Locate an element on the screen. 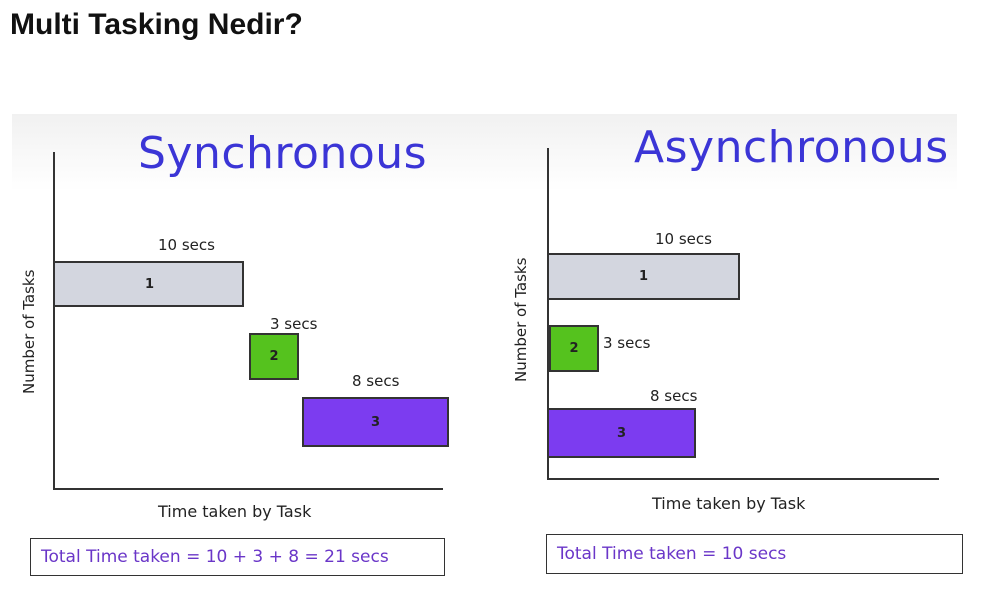 The height and width of the screenshot is (606, 993). page-title: Multi Tasking Nedir? is located at coordinates (156, 24).